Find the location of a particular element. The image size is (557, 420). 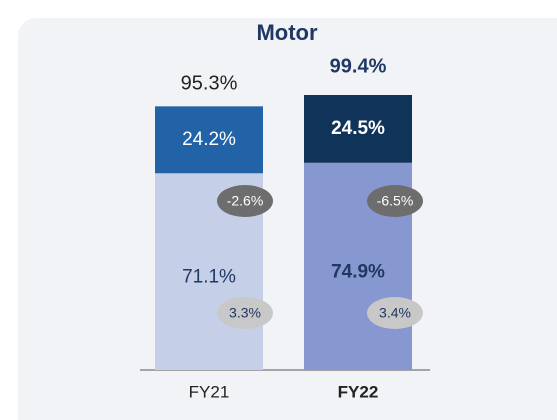

x-tick-label: FY22 is located at coordinates (358, 391).